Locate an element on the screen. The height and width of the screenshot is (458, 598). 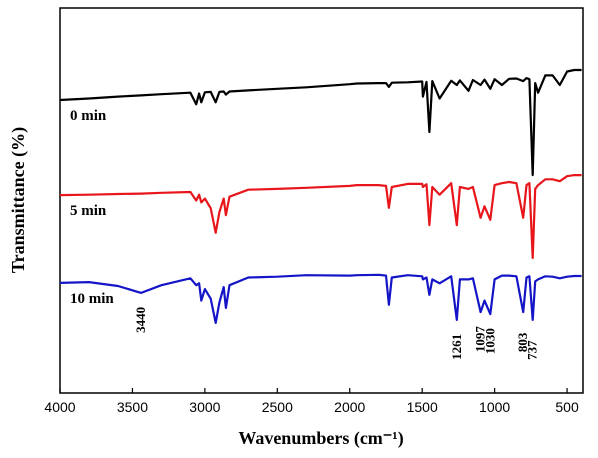
peak-annotation: 1030 is located at coordinates (489, 341).